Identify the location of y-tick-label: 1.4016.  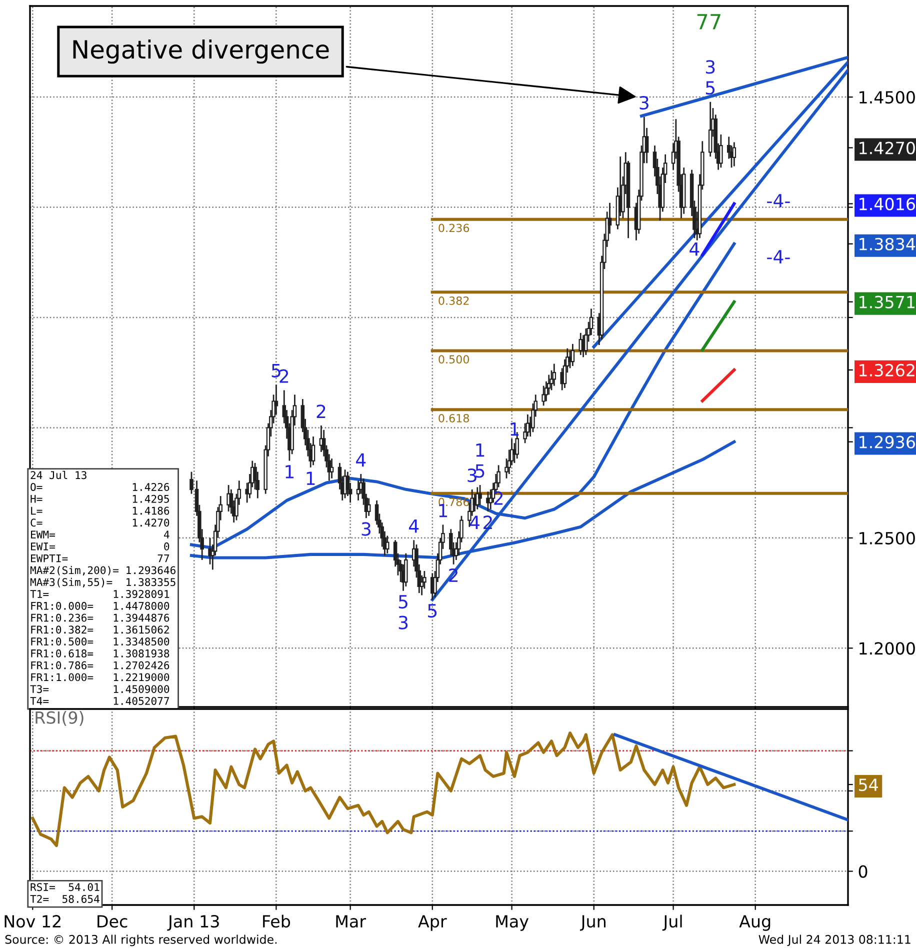
(887, 204).